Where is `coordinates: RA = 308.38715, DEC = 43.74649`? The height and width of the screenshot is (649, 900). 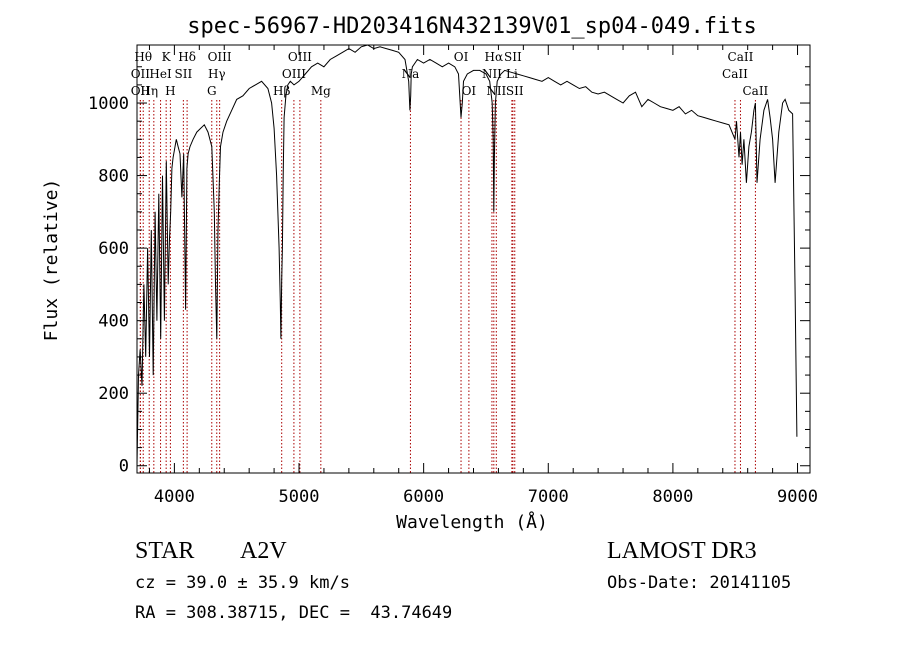 coordinates: RA = 308.38715, DEC = 43.74649 is located at coordinates (294, 613).